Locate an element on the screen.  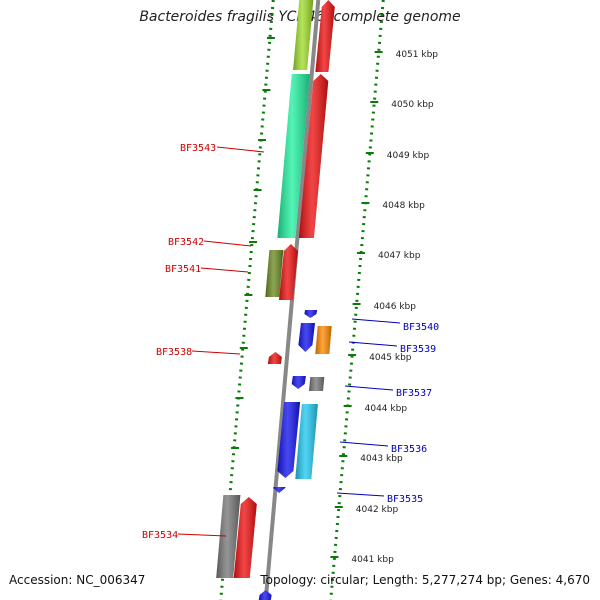
gene-label: BF3540 is located at coordinates (421, 327).